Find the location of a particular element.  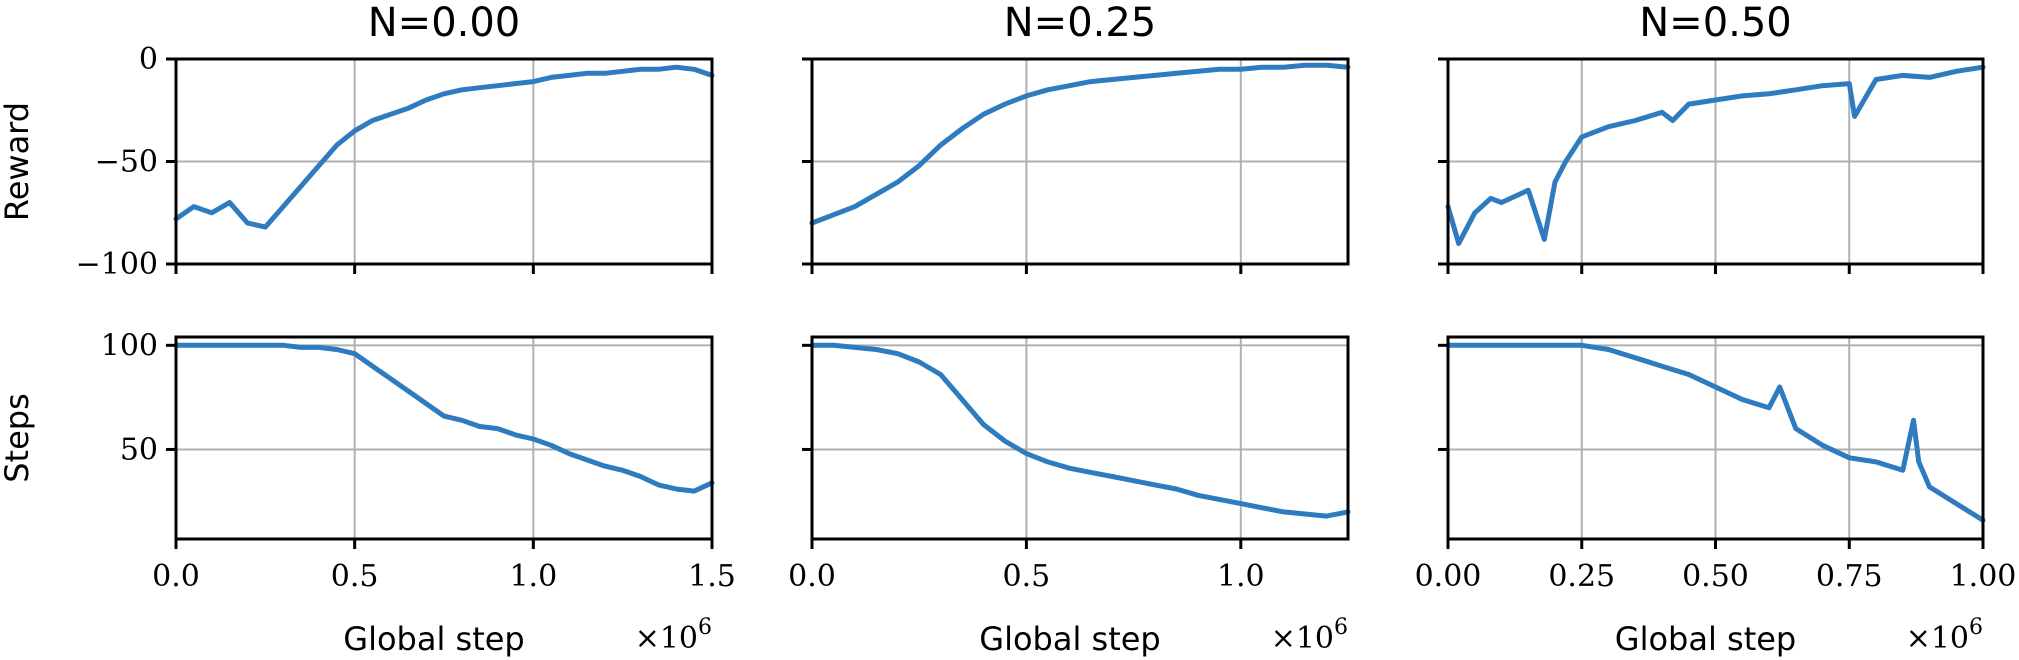

y-tick-label: −100 is located at coordinates (117, 264).